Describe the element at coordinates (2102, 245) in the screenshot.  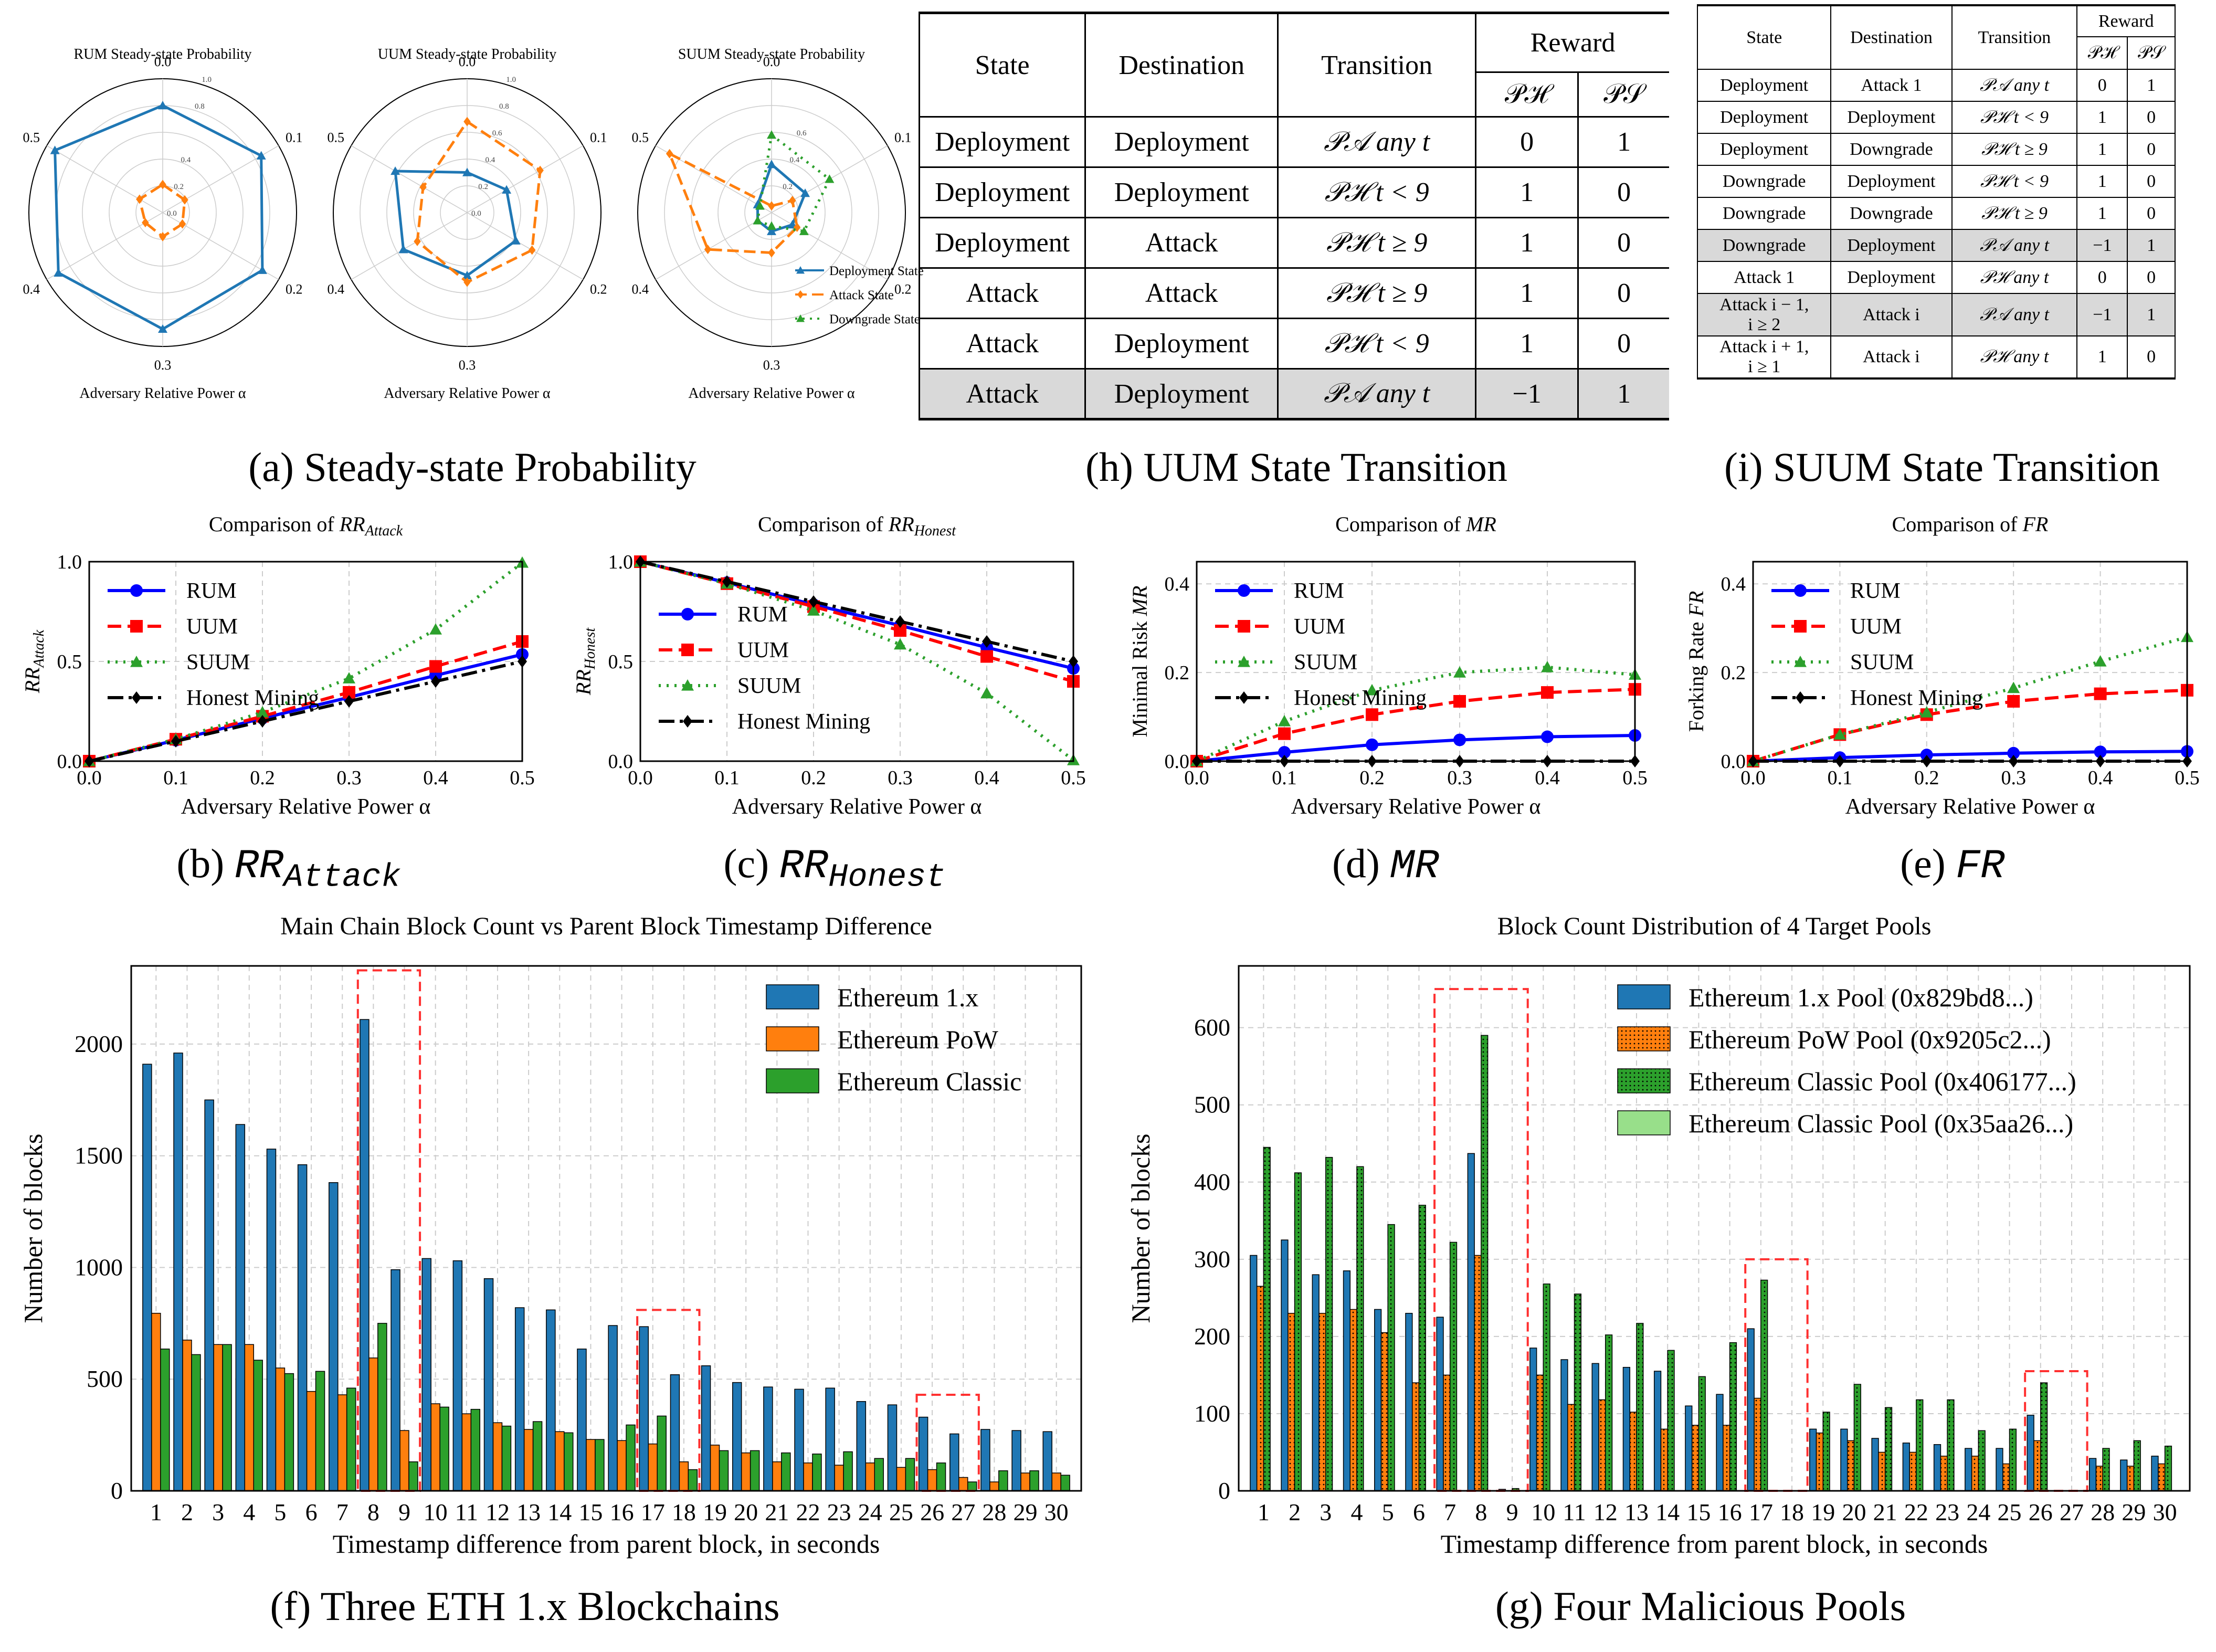
I see `suum-cell-ph: −1` at that location.